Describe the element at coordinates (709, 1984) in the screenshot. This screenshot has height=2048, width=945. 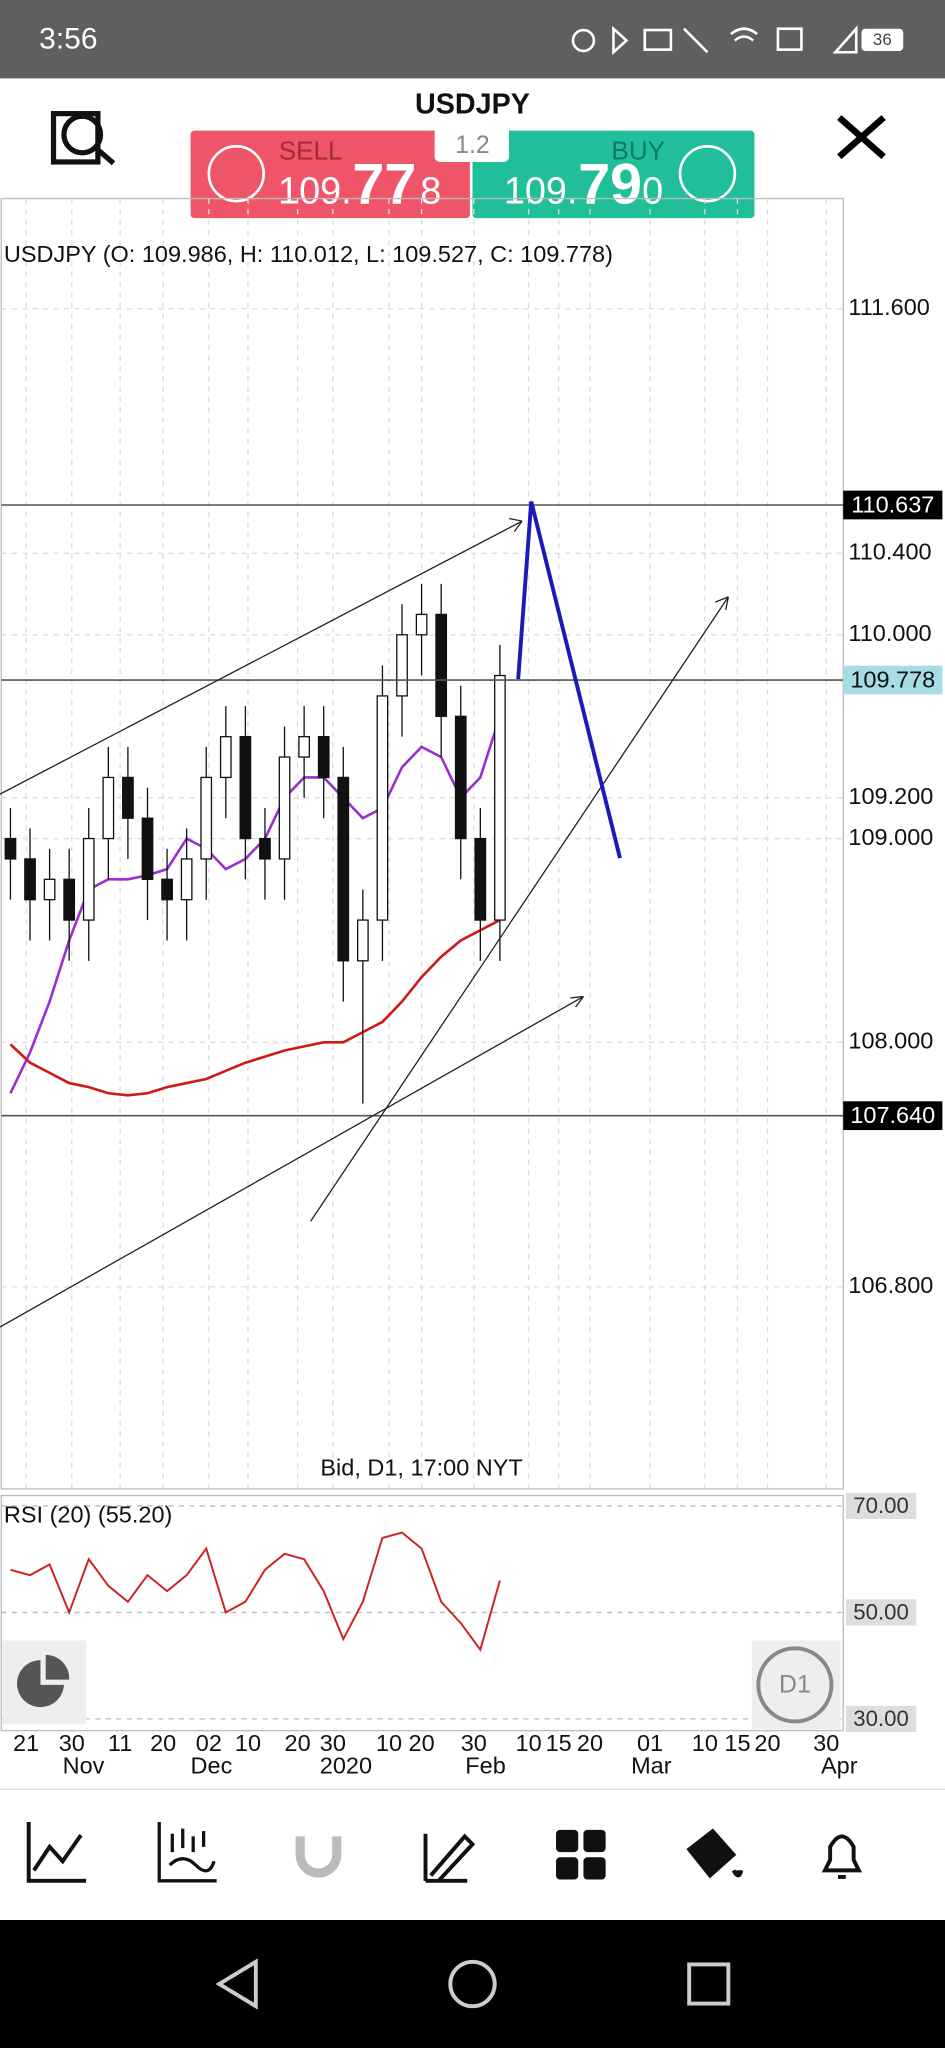
I see `nav-recents` at that location.